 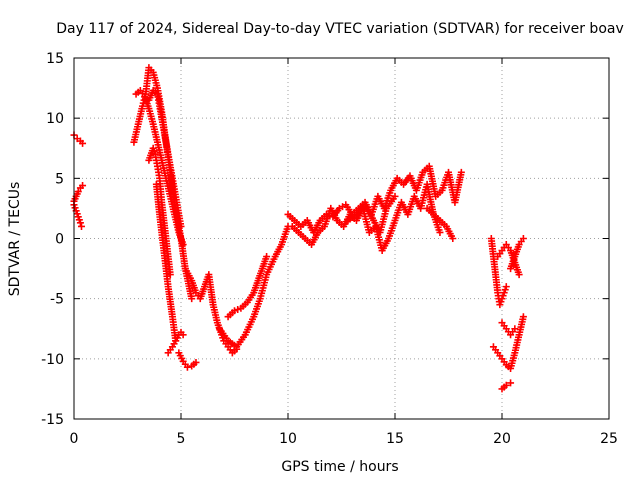 What do you see at coordinates (74, 439) in the screenshot?
I see `x-tick-label: 0` at bounding box center [74, 439].